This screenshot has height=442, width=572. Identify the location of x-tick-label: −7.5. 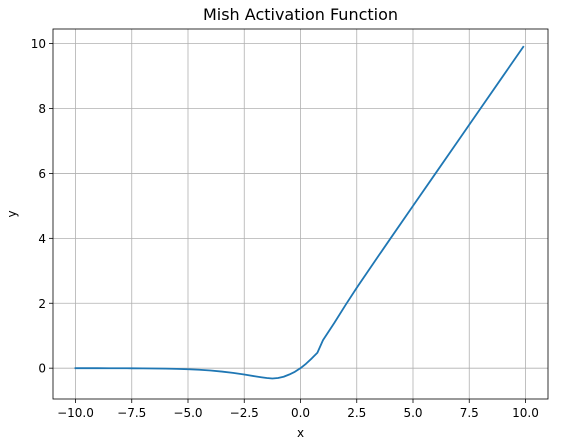
(131, 413).